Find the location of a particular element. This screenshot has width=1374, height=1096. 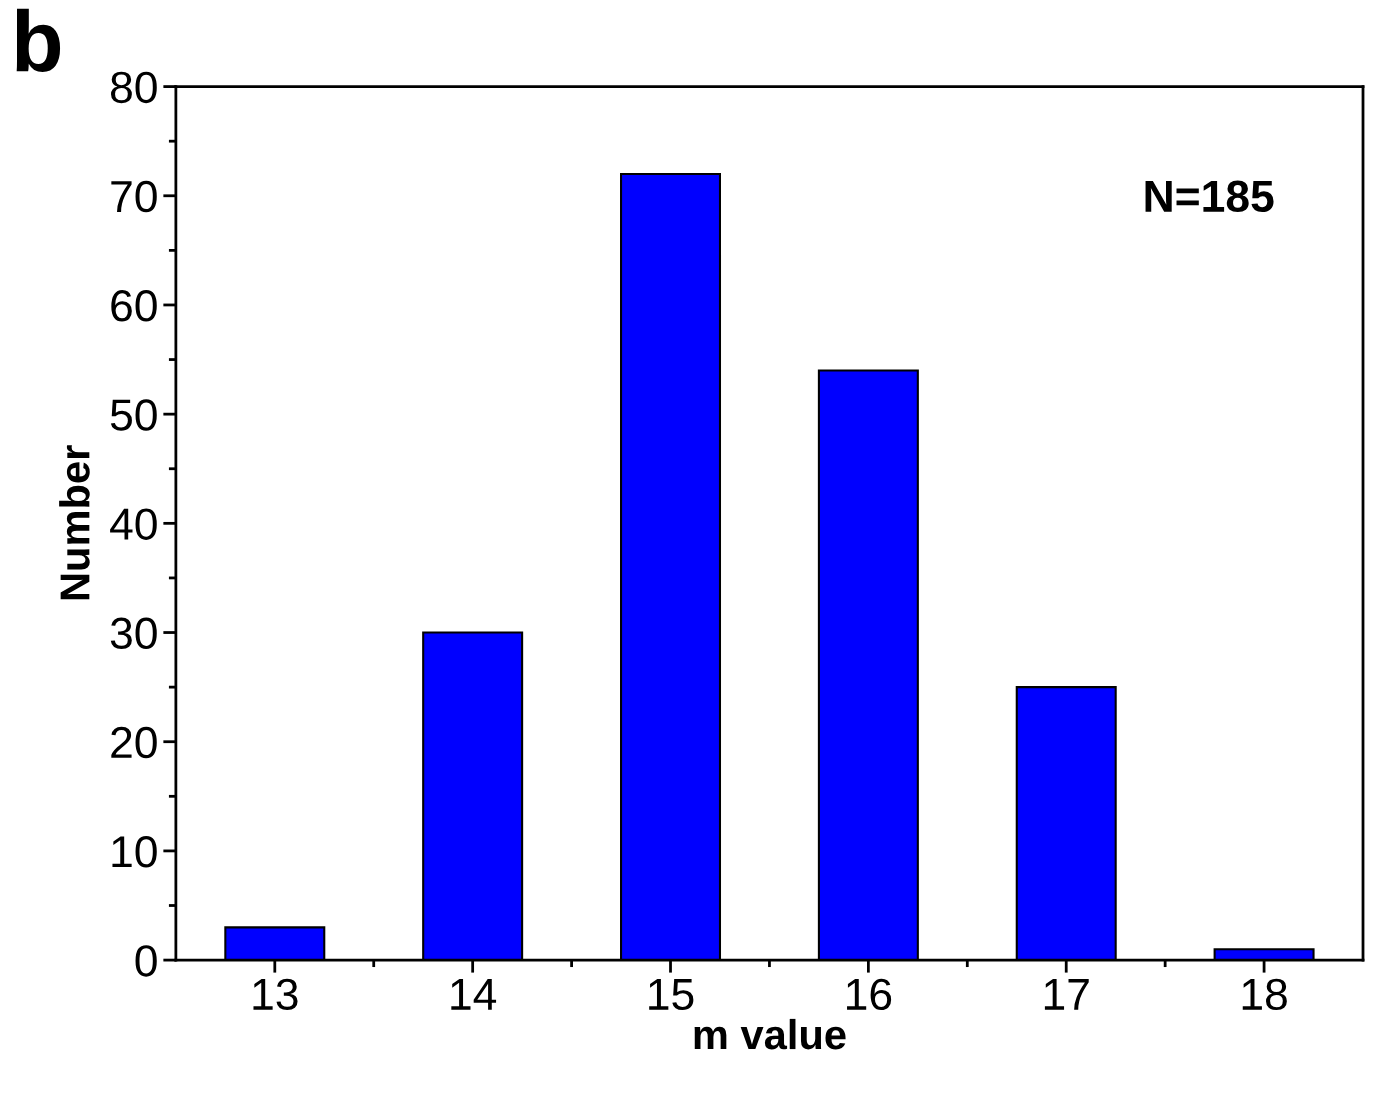

x-tick-label: 18 is located at coordinates (1264, 994).